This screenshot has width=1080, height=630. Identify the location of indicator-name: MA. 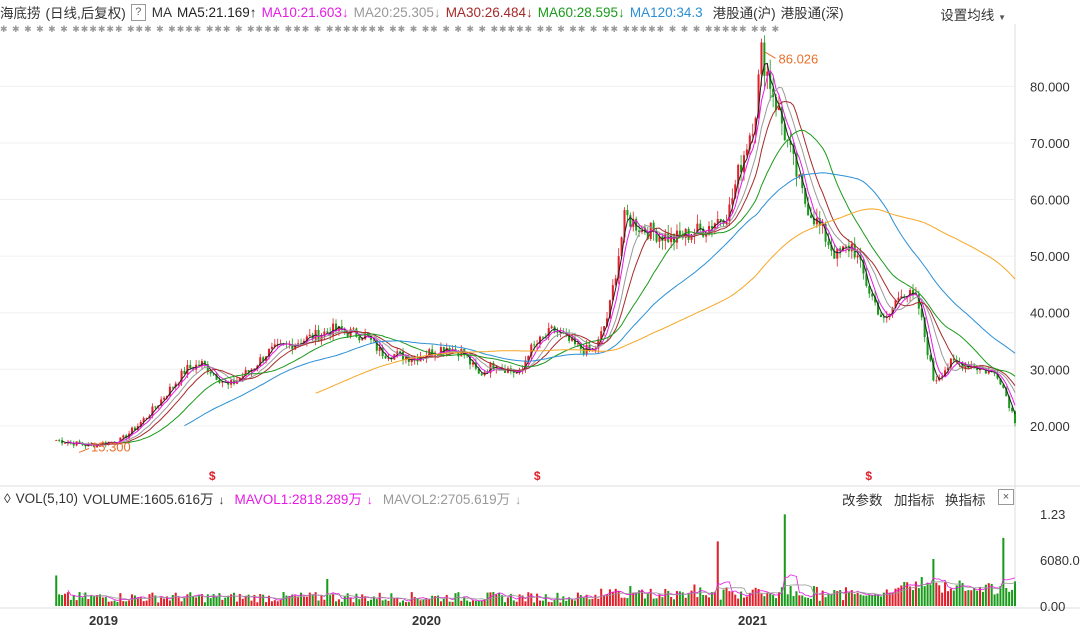
(161, 12).